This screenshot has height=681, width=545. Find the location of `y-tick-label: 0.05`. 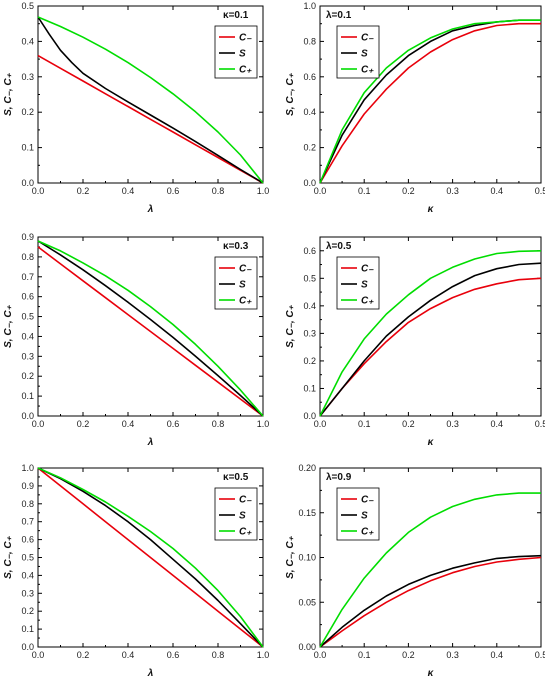

y-tick-label: 0.05 is located at coordinates (307, 602).